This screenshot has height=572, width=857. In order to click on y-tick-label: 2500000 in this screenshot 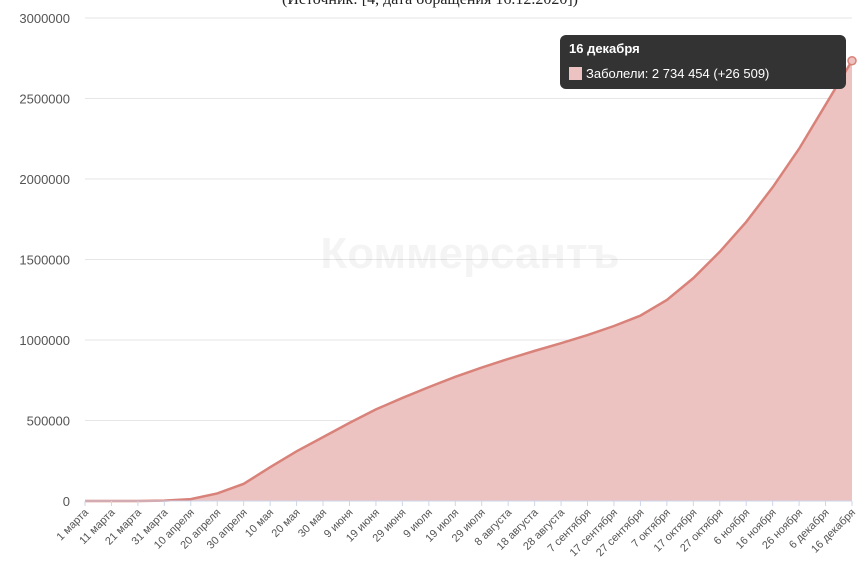, I will do `click(44, 99)`.